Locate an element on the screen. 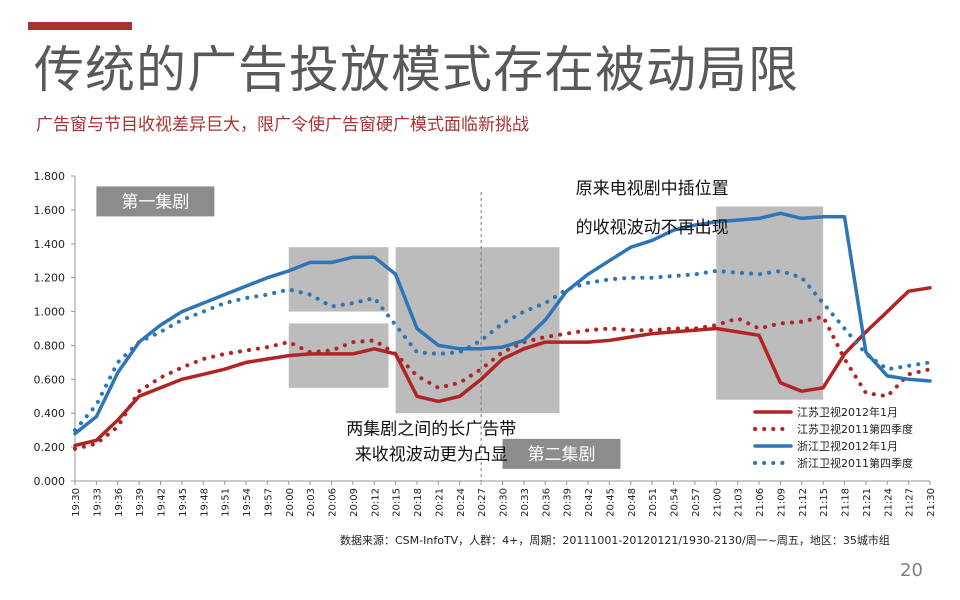  x-tick-label: 20:06 is located at coordinates (333, 502).